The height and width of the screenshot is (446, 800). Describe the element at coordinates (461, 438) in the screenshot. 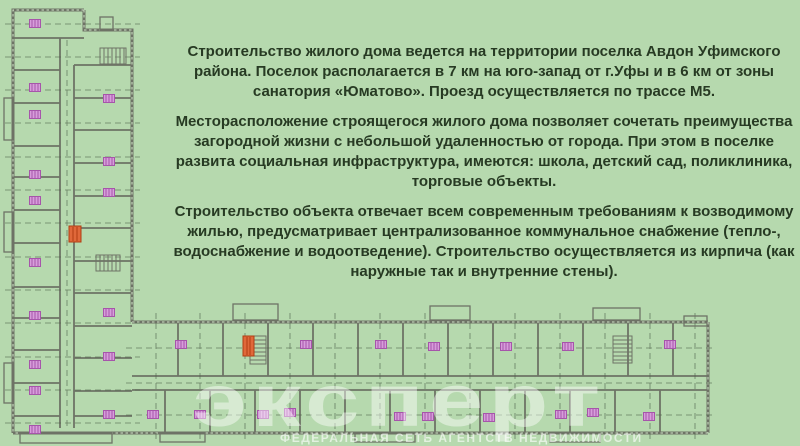

I see `watermark-tagline: ФЕДЕРАЛЬНАЯ СЕТЬ АГЕНТСТВ НЕДВИЖИМОСТИ` at that location.